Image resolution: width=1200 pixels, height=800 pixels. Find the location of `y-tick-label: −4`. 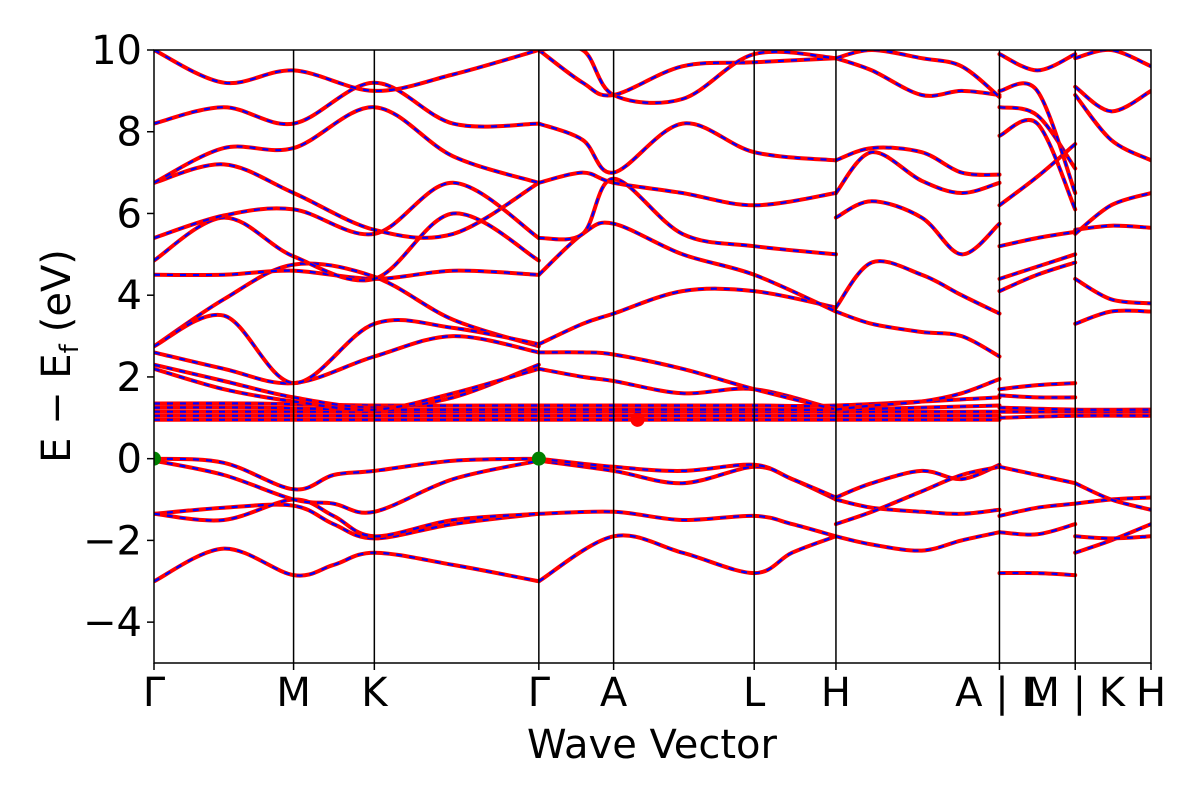

y-tick-label: −4 is located at coordinates (112, 623).